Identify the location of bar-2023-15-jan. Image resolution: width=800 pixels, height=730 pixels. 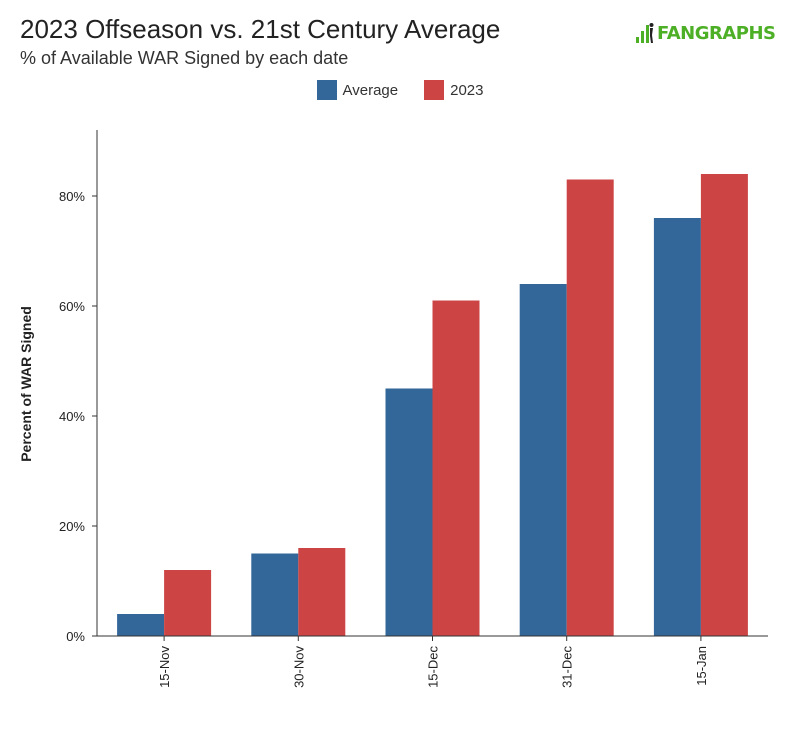
(724, 405).